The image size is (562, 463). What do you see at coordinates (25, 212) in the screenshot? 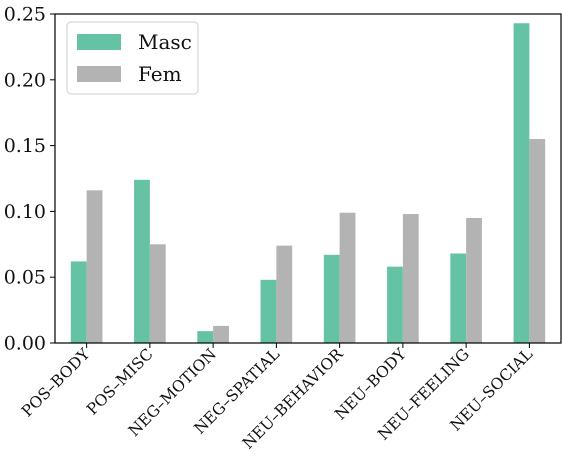
I see `y-tick-label: 0.10` at bounding box center [25, 212].